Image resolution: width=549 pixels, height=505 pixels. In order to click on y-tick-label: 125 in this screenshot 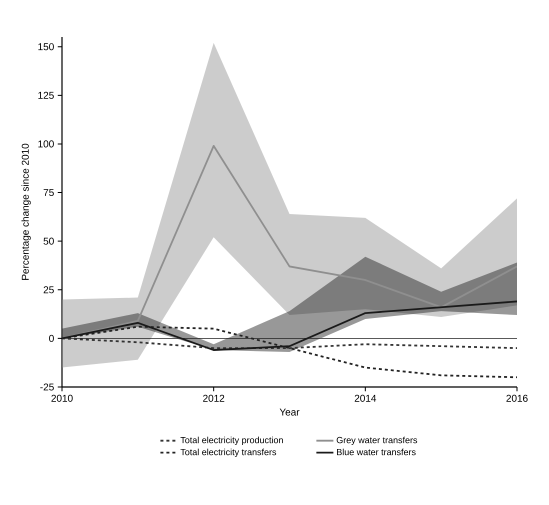, I will do `click(46, 95)`.